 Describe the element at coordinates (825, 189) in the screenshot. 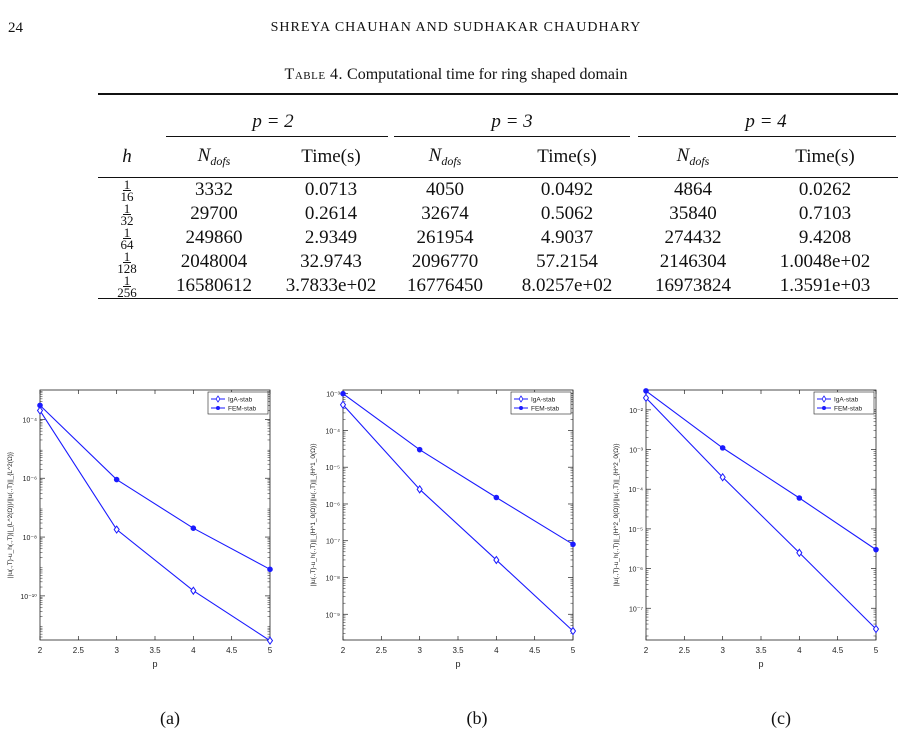

I see `cell-time: 0.0262` at that location.